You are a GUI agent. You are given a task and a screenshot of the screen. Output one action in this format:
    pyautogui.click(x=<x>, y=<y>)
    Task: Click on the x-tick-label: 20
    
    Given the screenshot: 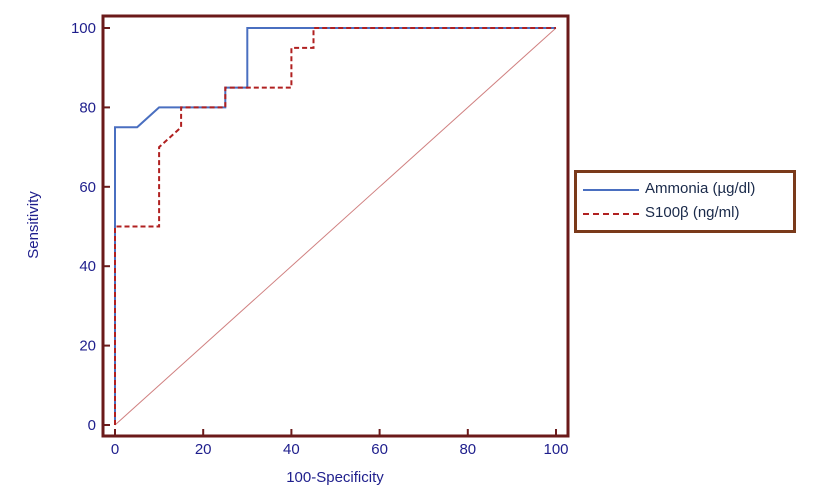 What is the action you would take?
    pyautogui.click(x=203, y=449)
    